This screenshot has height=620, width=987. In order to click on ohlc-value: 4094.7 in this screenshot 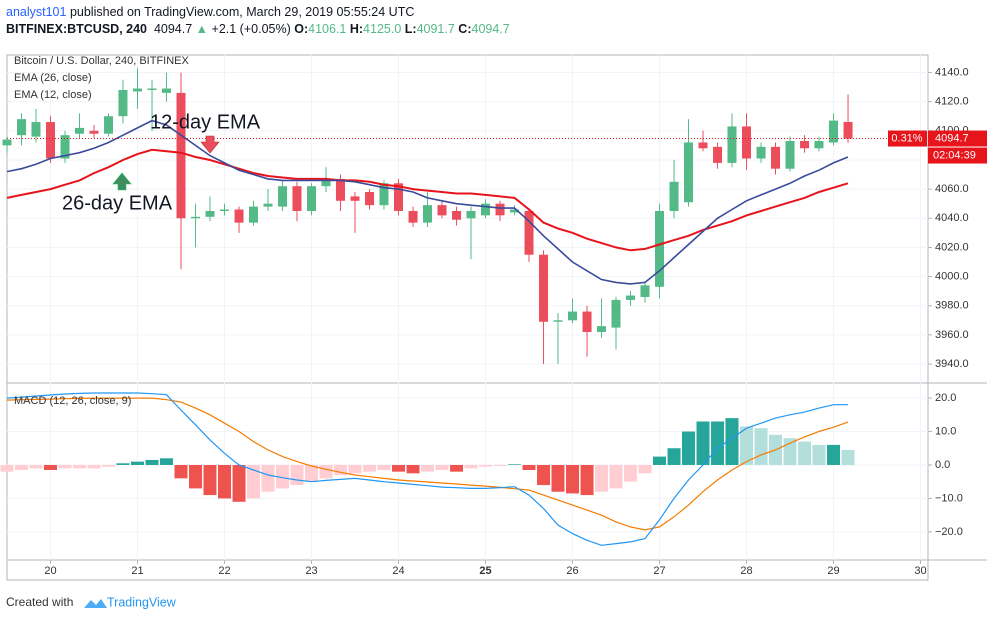, I will do `click(490, 29)`.